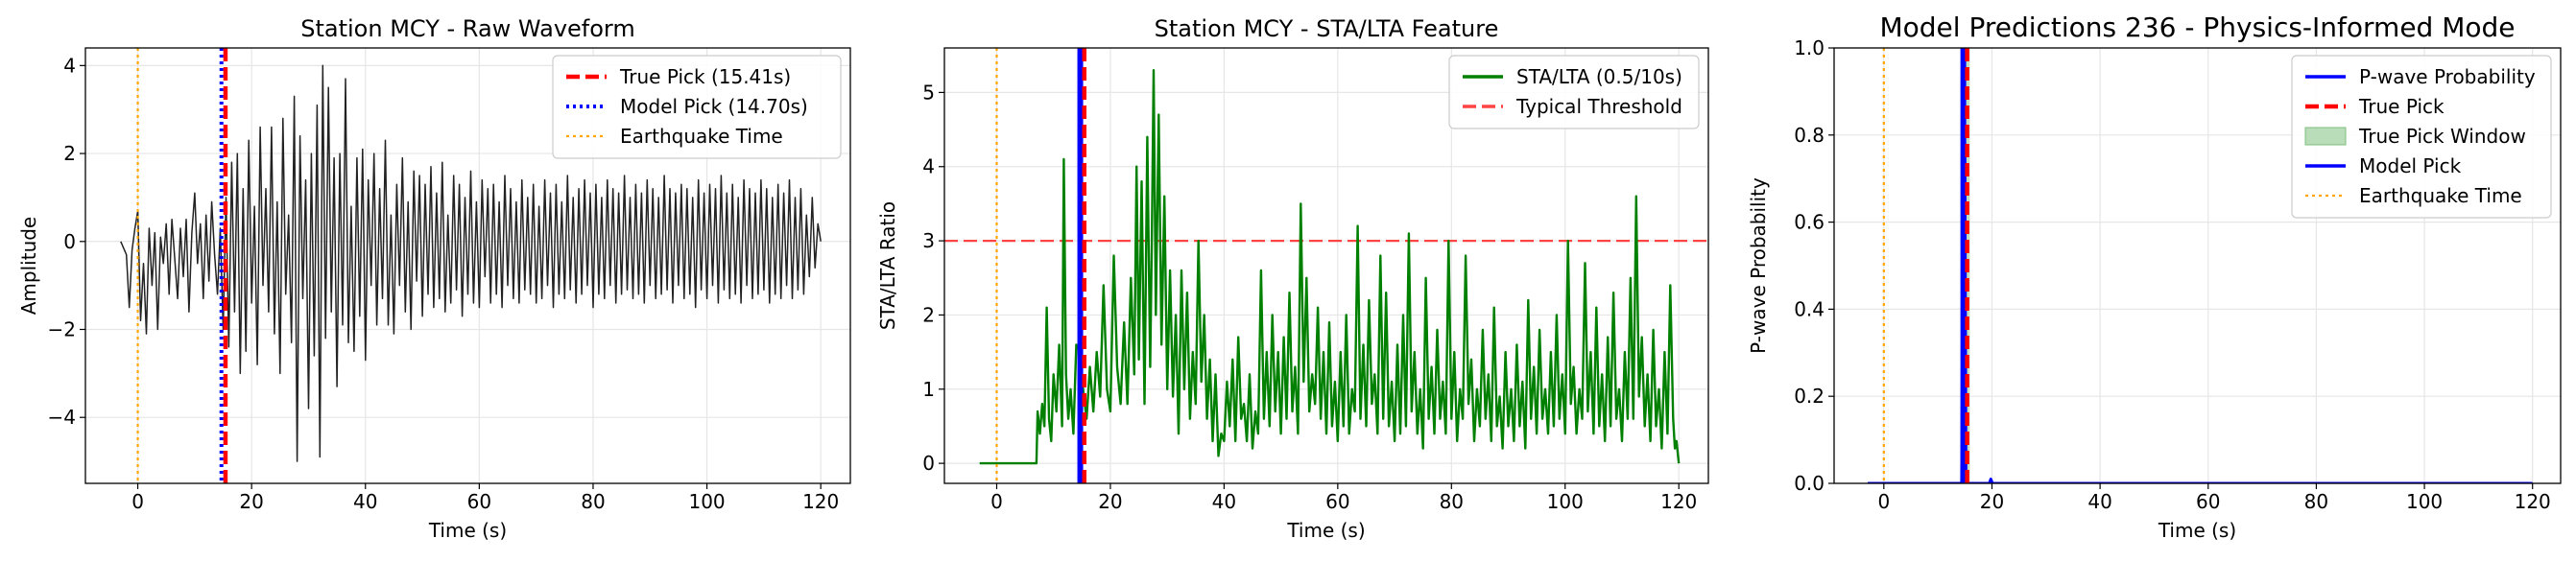 This screenshot has width=2576, height=562. What do you see at coordinates (2447, 76) in the screenshot?
I see `legend-label: P-wave Probability` at bounding box center [2447, 76].